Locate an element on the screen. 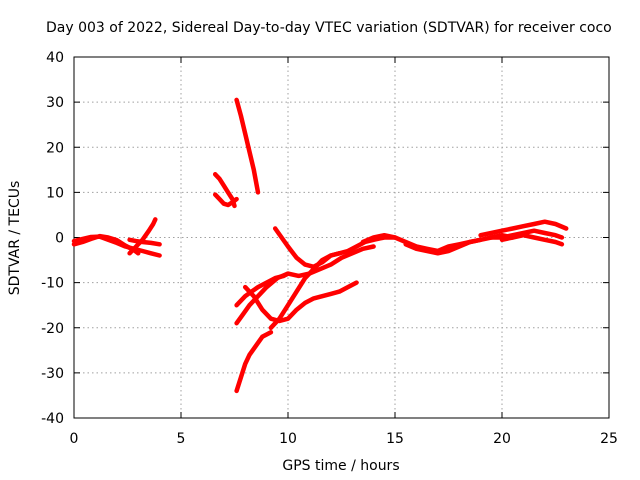 The height and width of the screenshot is (480, 640). x-axis-label: GPS time / hours is located at coordinates (340, 466).